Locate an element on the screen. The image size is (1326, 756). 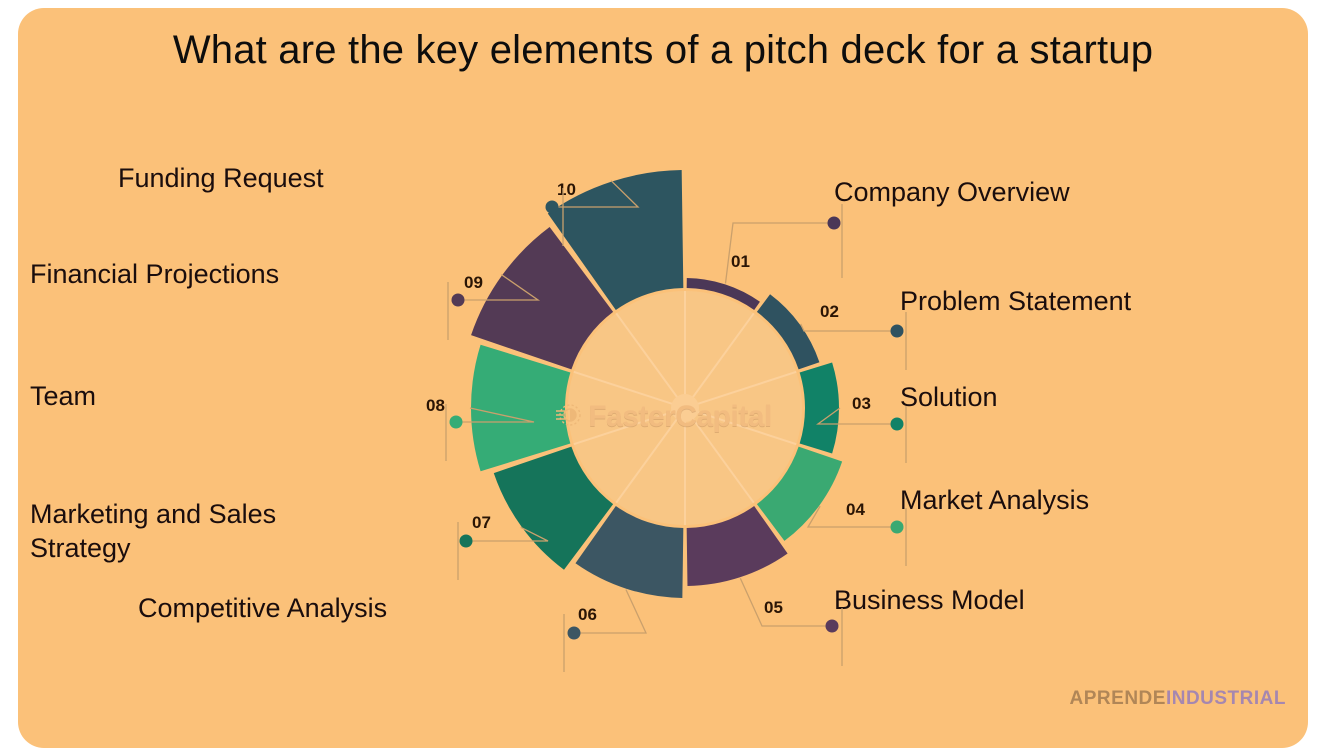
segment-label-competitive-analysis: Competitive Analysis is located at coordinates (263, 608).